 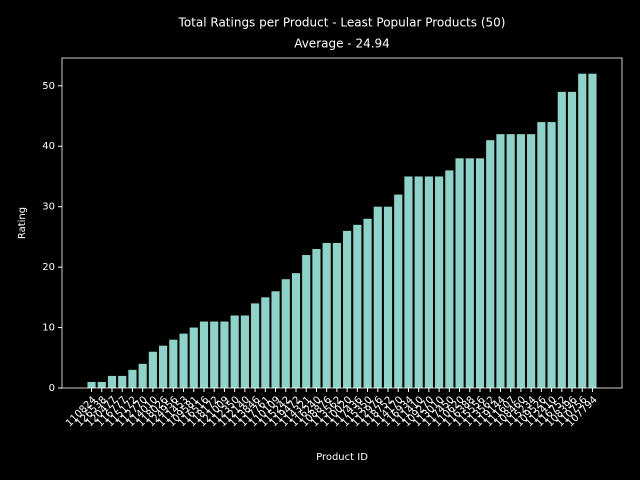 I want to click on y-tick-label: 30, so click(x=48, y=207).